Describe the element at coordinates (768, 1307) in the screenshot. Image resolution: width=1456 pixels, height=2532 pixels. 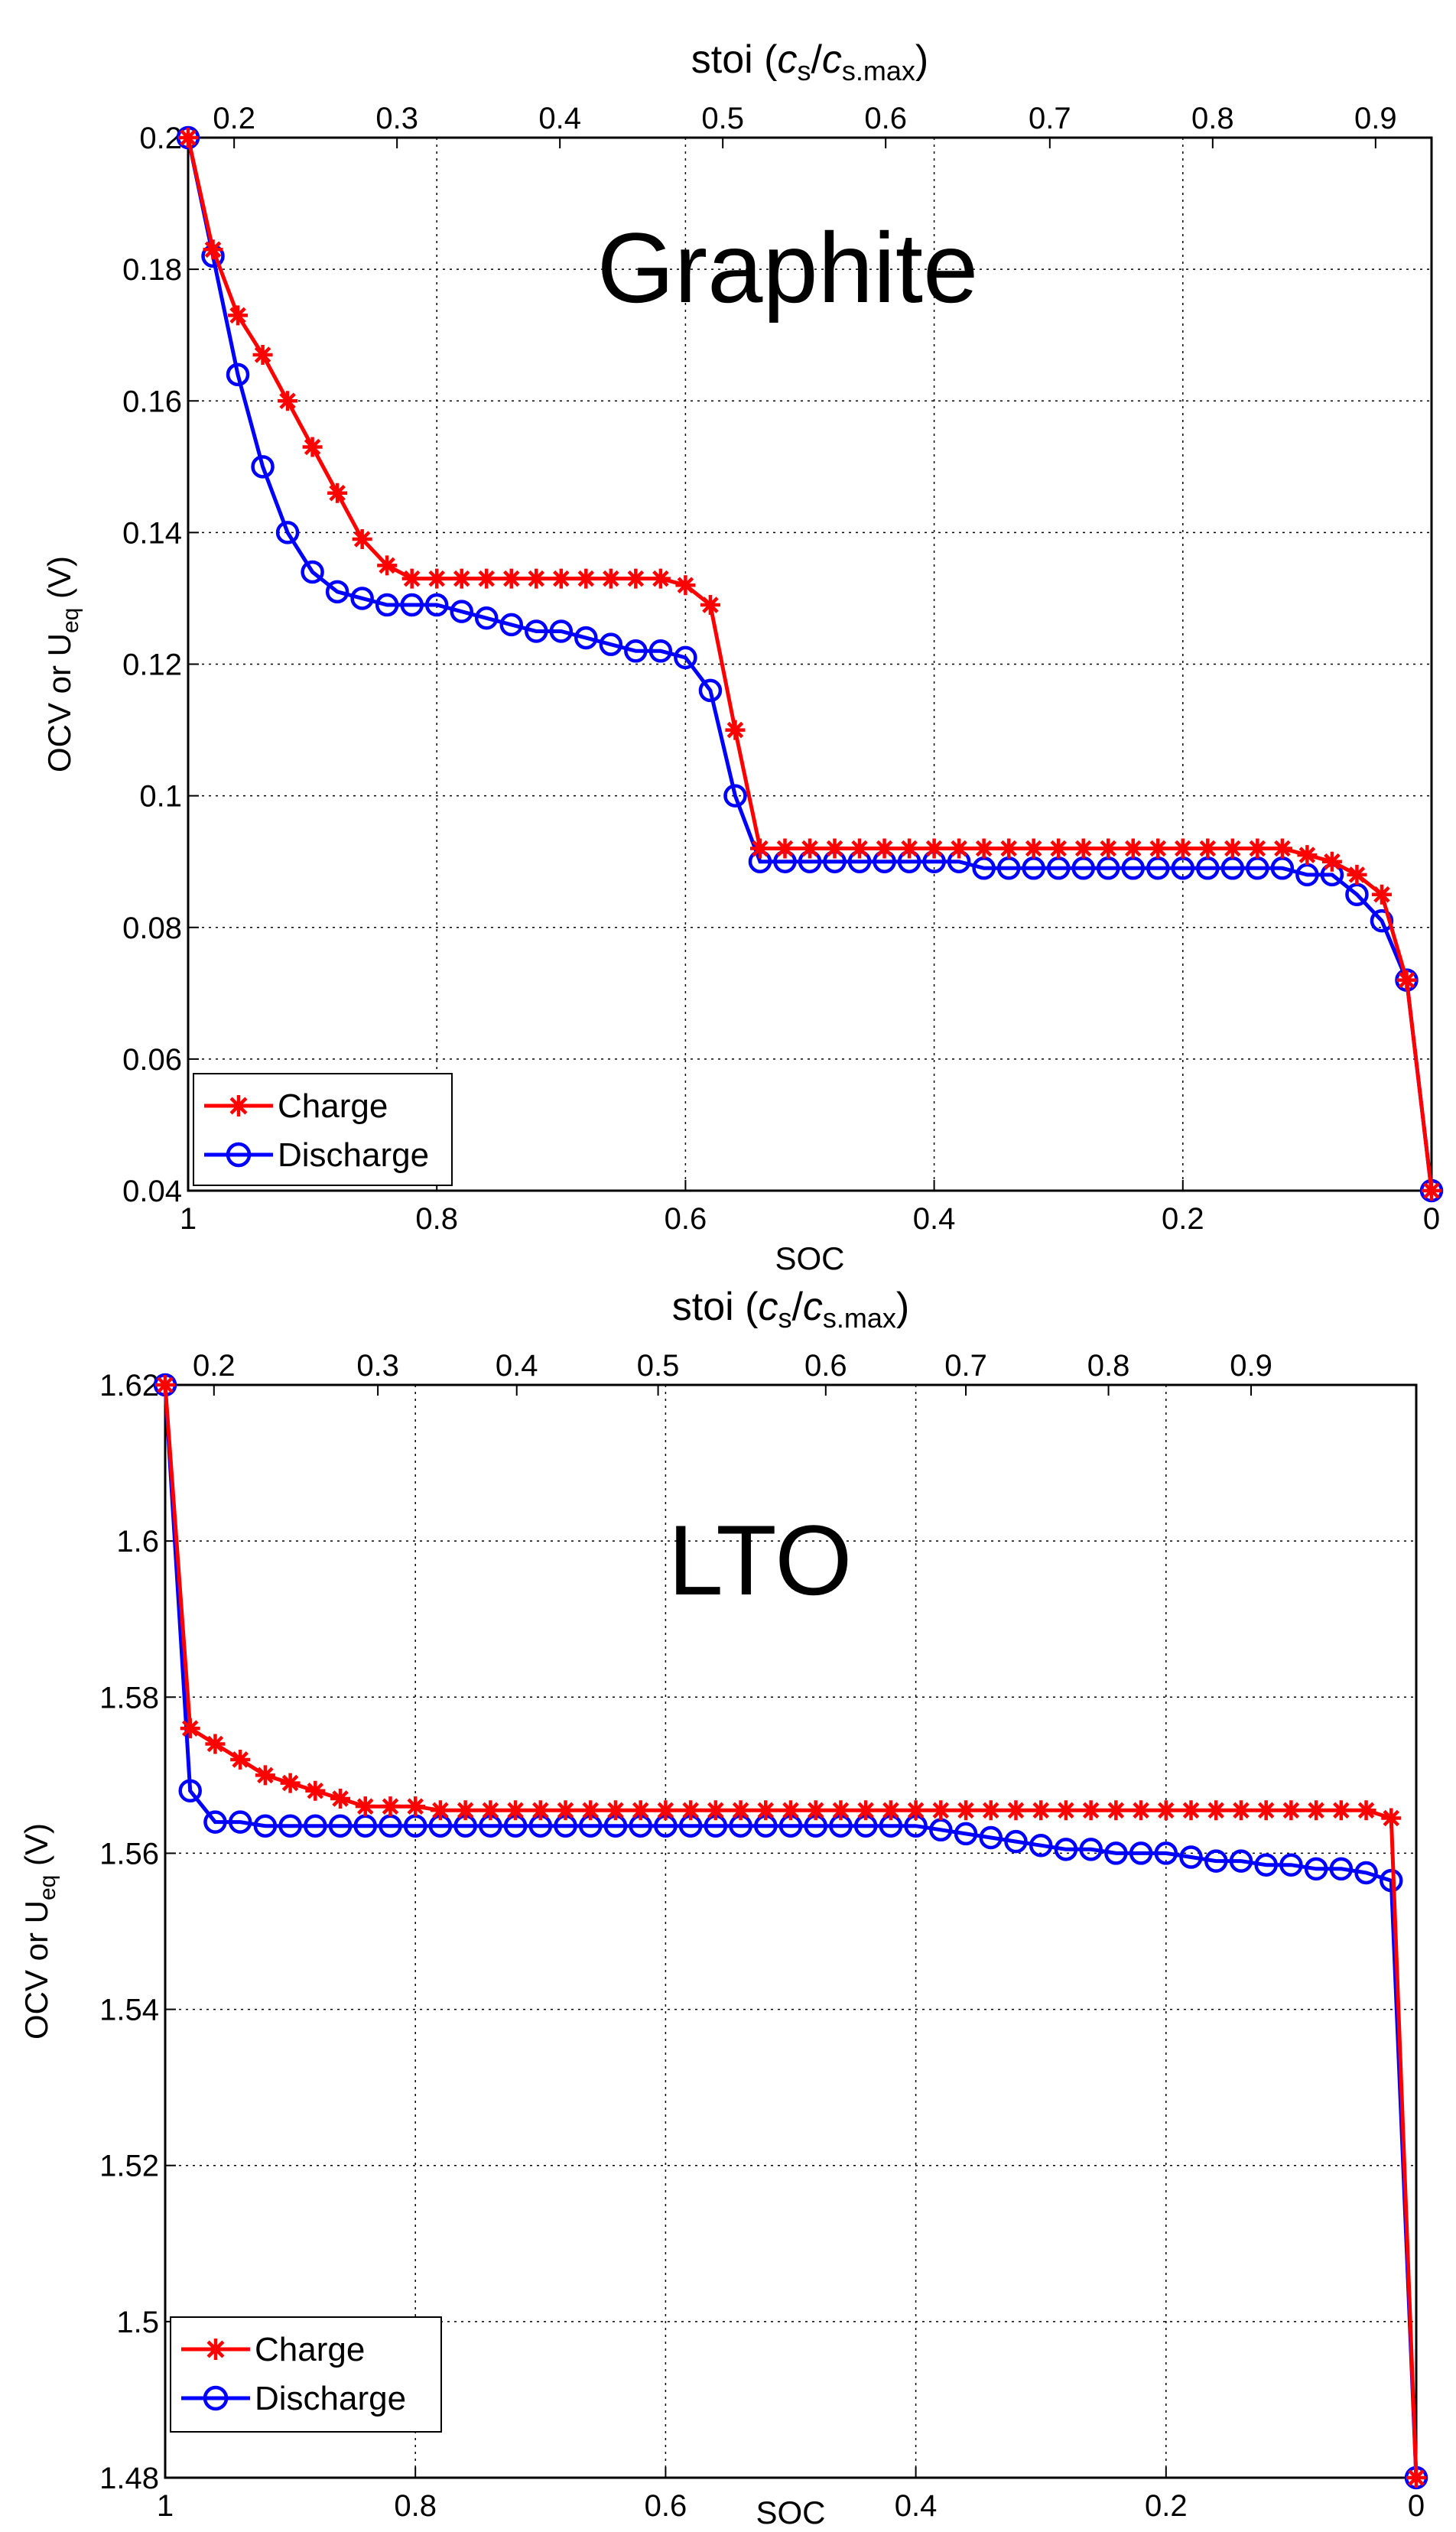
I see `top-axis-label-c: c` at that location.